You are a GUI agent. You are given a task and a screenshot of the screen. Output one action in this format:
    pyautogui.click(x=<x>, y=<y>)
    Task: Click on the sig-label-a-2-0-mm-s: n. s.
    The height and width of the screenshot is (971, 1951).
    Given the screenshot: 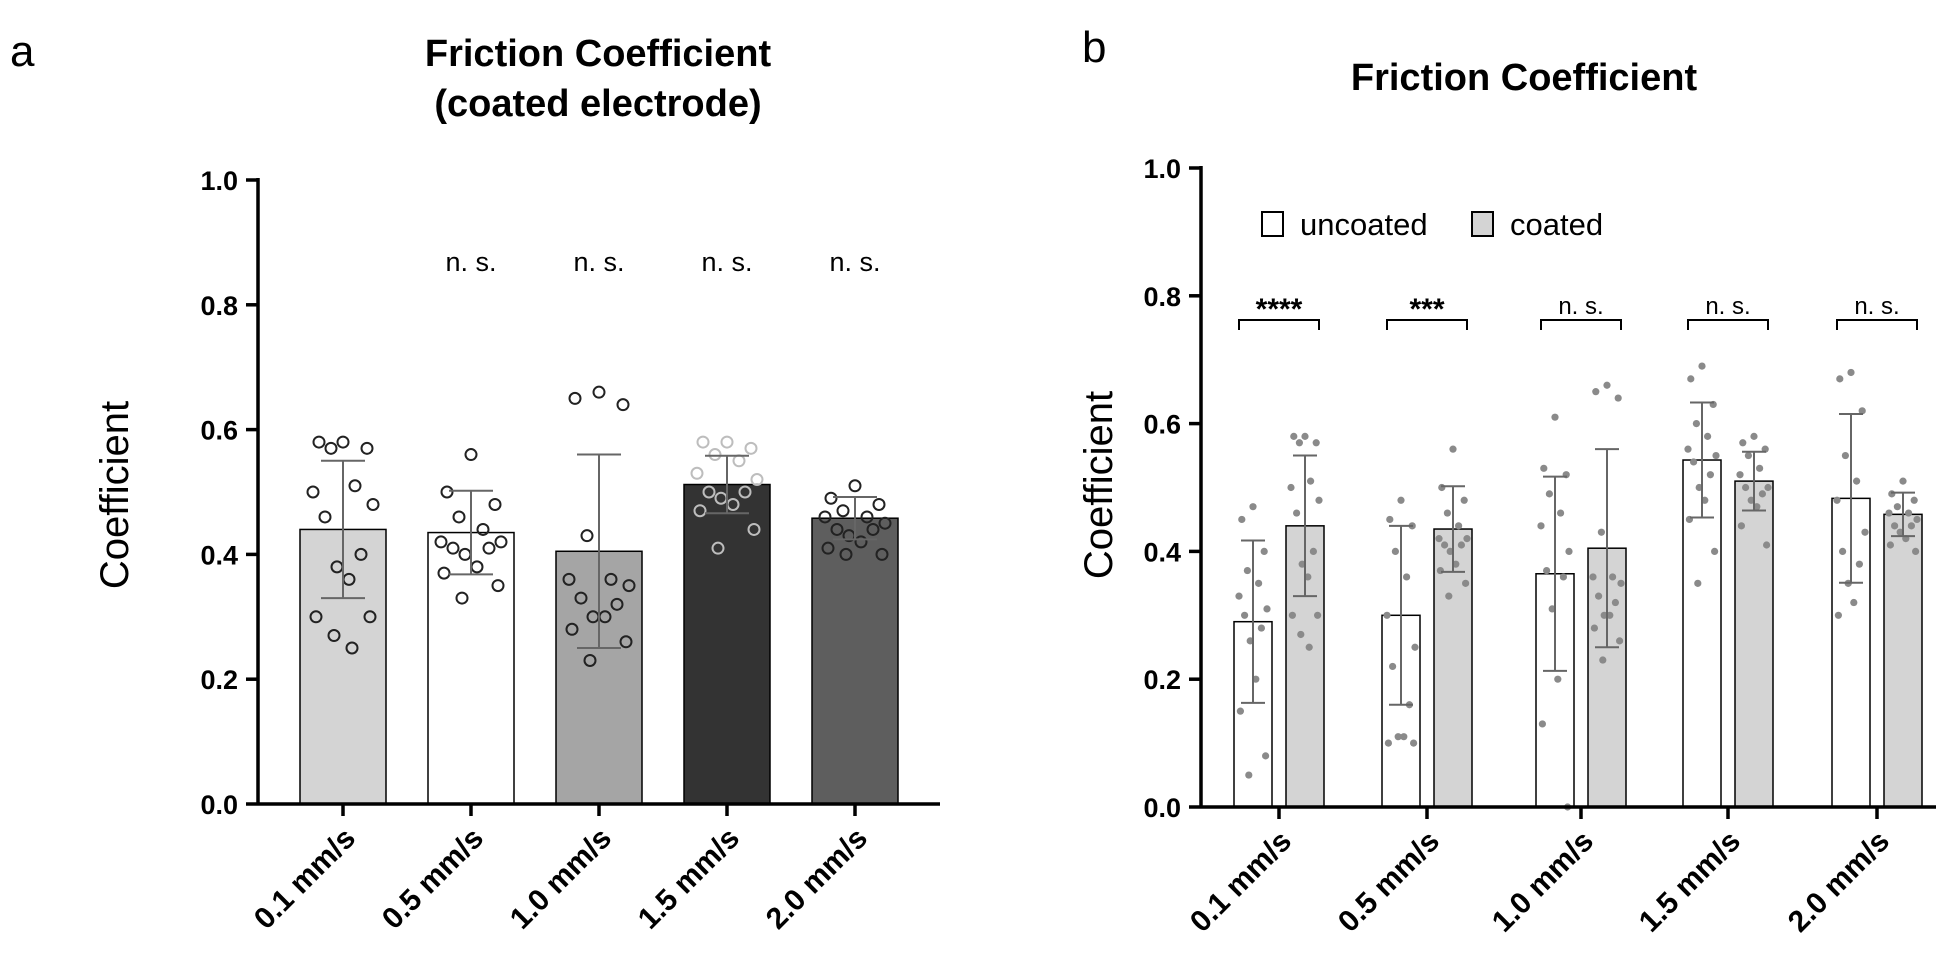 What is the action you would take?
    pyautogui.click(x=854, y=262)
    